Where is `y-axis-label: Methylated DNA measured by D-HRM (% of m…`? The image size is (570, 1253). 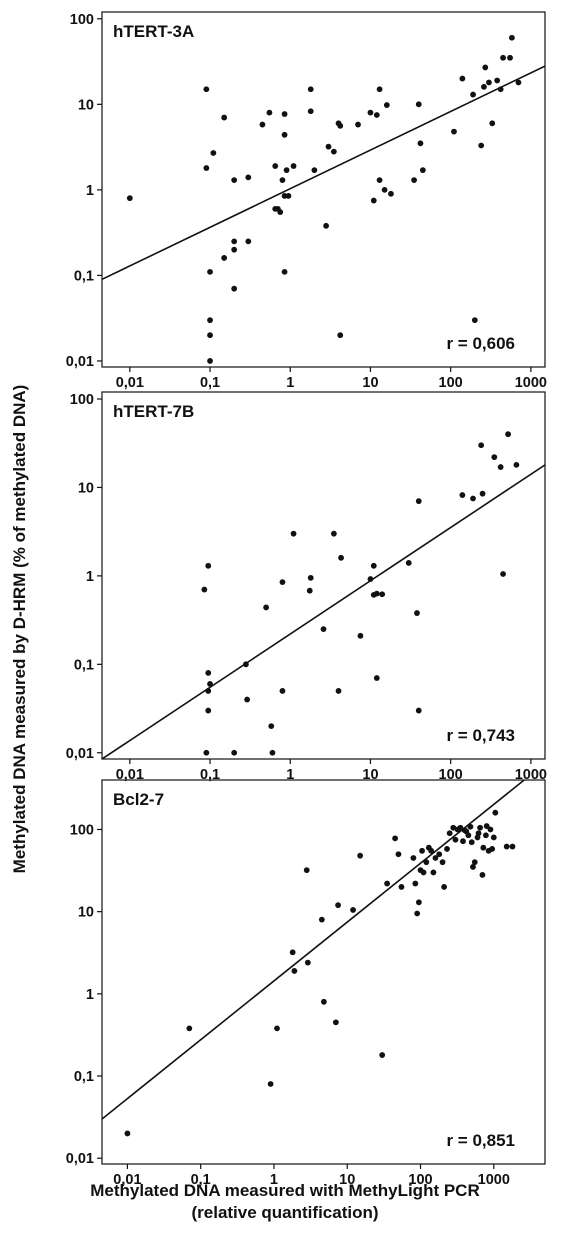
y-axis-label: Methylated DNA measured by D-HRM (% of m… is located at coordinates (19, 629).